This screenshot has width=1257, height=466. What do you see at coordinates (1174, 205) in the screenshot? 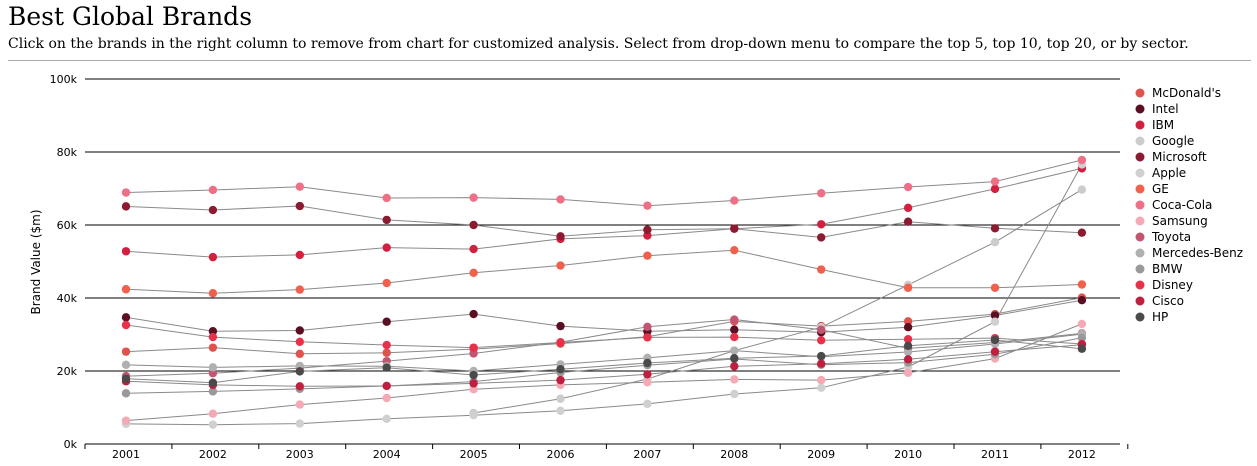
I see `legend-item: Coca-Cola` at bounding box center [1174, 205].